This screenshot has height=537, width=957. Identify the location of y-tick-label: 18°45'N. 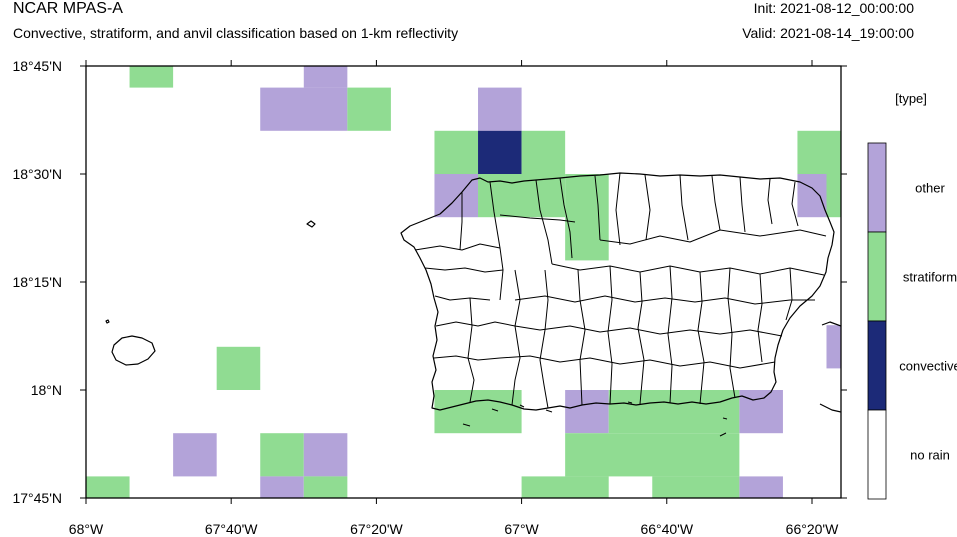
(37, 66).